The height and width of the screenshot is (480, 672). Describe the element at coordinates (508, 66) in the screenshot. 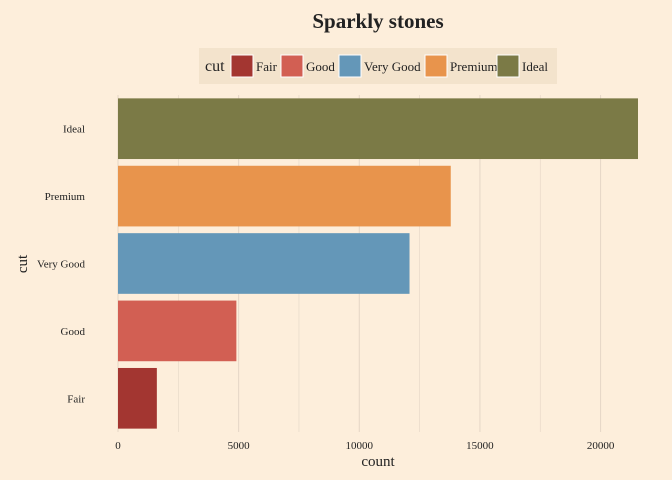

I see `legend-key-ideal` at that location.